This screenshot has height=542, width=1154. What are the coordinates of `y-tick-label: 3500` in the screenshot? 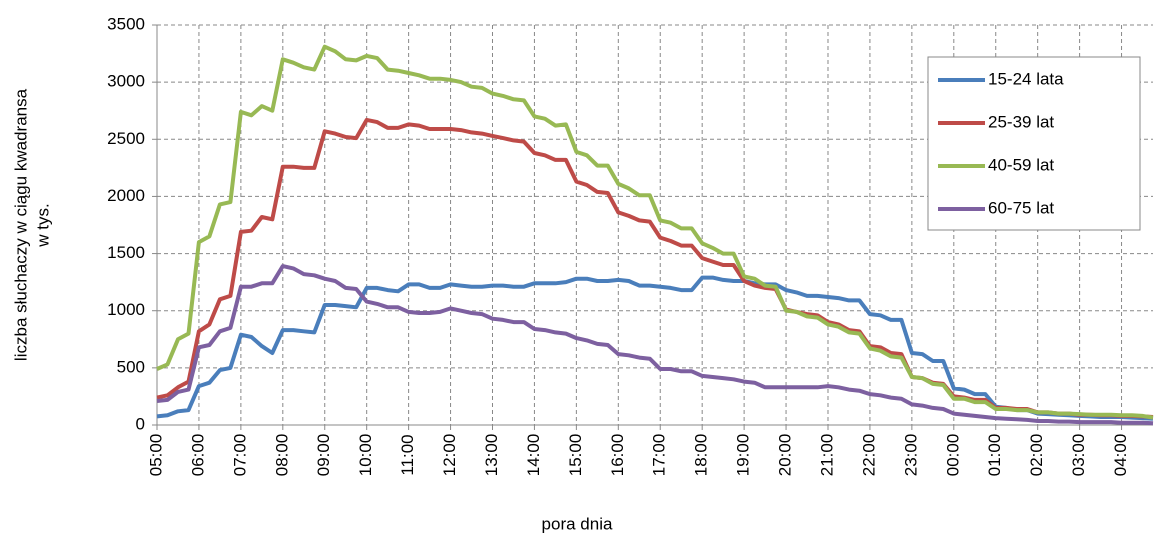 It's located at (126, 23).